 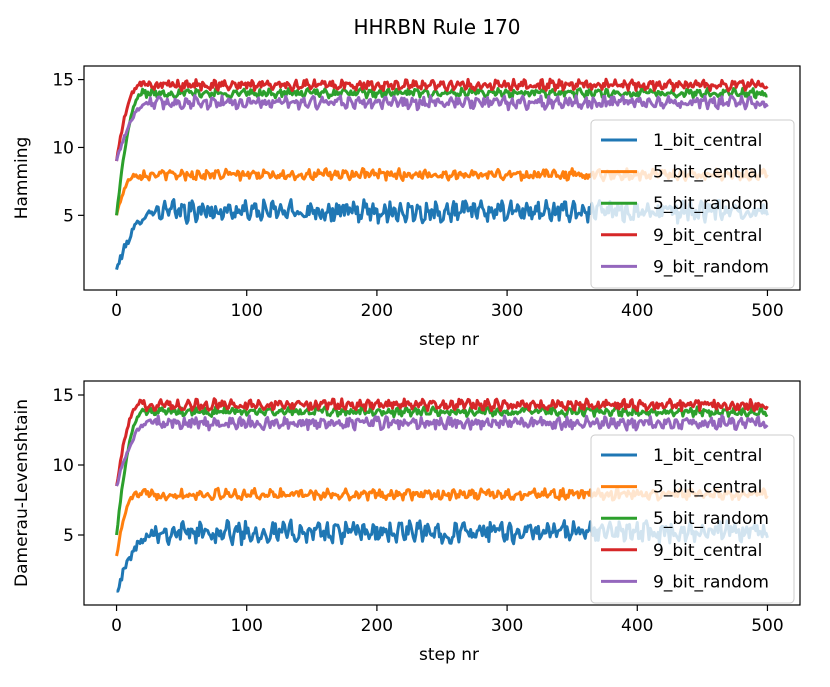 What do you see at coordinates (22, 178) in the screenshot?
I see `y-axis-label: Hamming` at bounding box center [22, 178].